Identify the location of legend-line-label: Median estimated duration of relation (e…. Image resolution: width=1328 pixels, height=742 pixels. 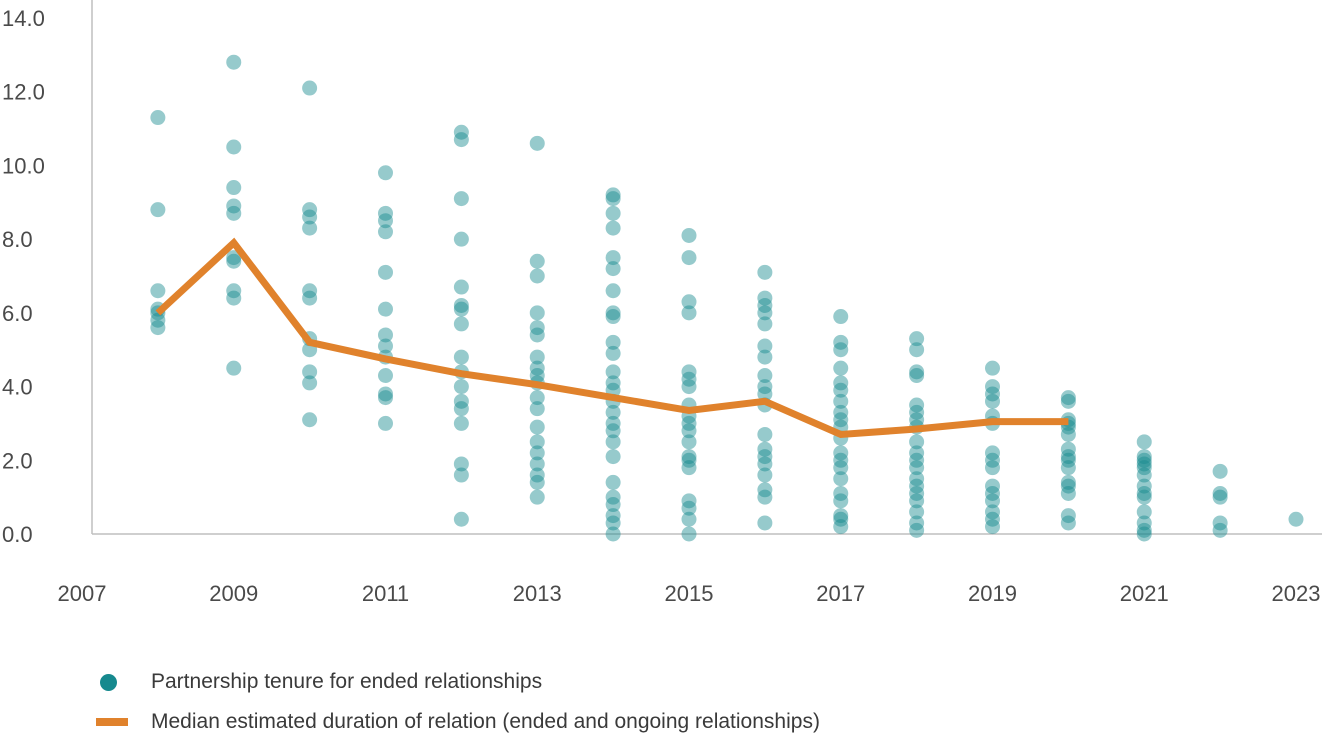
(485, 721).